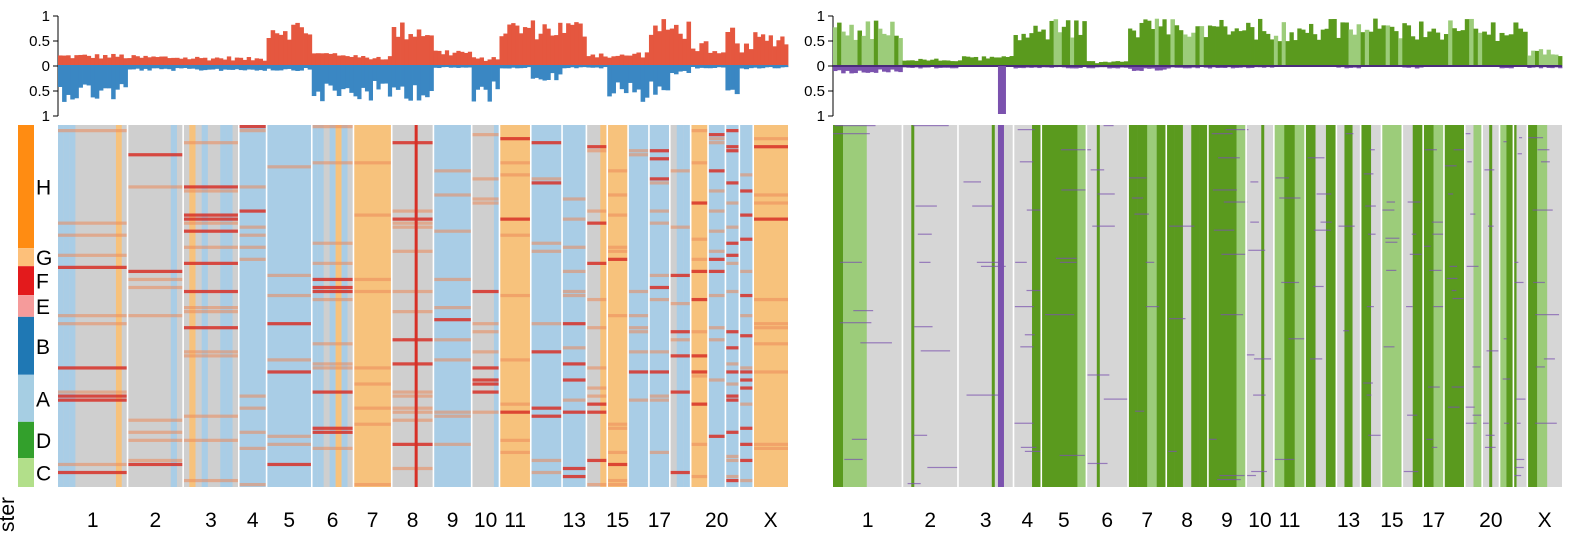 The image size is (1578, 538). I want to click on x-tick-label: 6, so click(1107, 520).